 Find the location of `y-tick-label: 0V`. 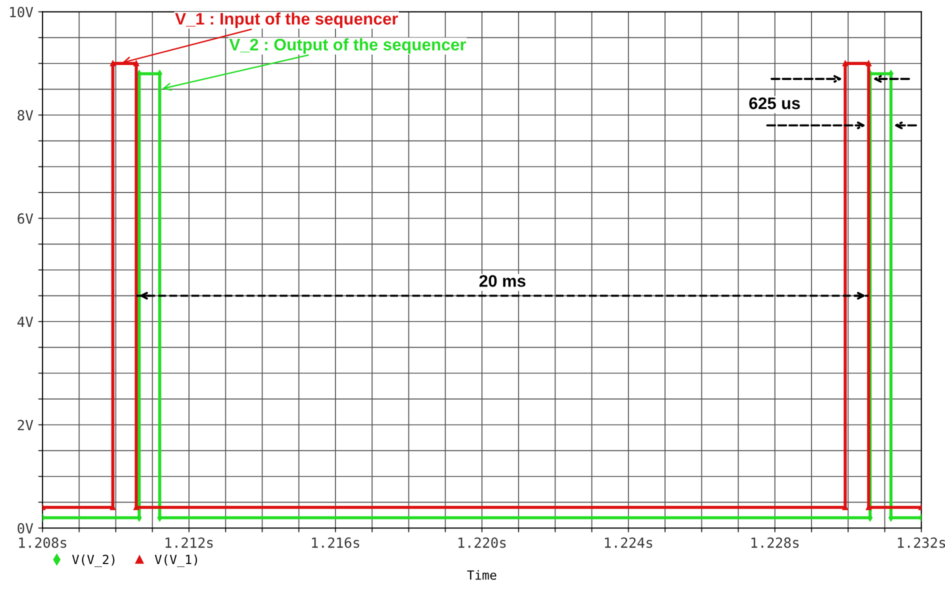

y-tick-label: 0V is located at coordinates (26, 528).